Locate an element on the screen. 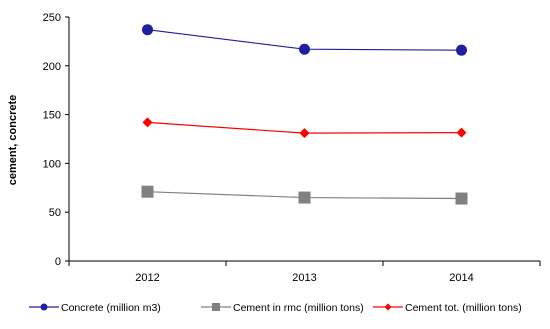  y-tick-label: 150 is located at coordinates (52, 116).